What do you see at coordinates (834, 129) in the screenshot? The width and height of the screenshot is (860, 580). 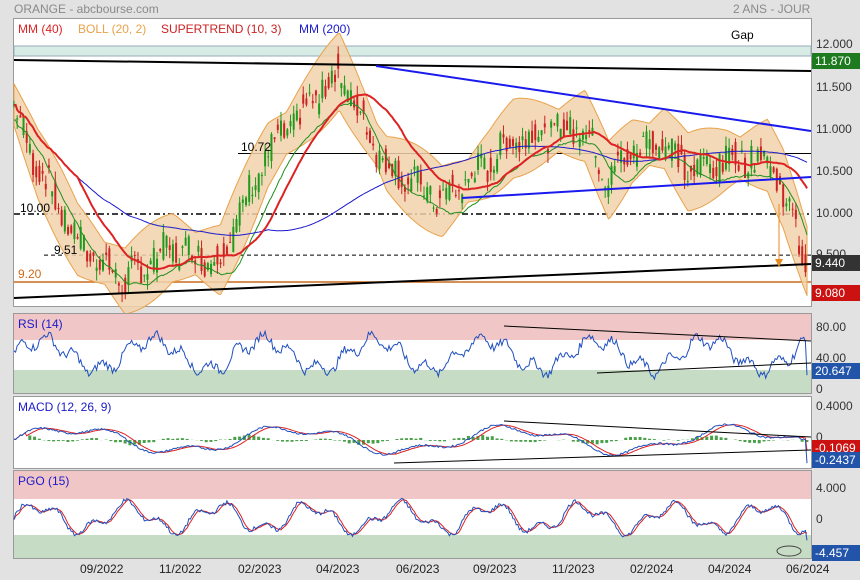 I see `tick-11: 11.000` at bounding box center [834, 129].